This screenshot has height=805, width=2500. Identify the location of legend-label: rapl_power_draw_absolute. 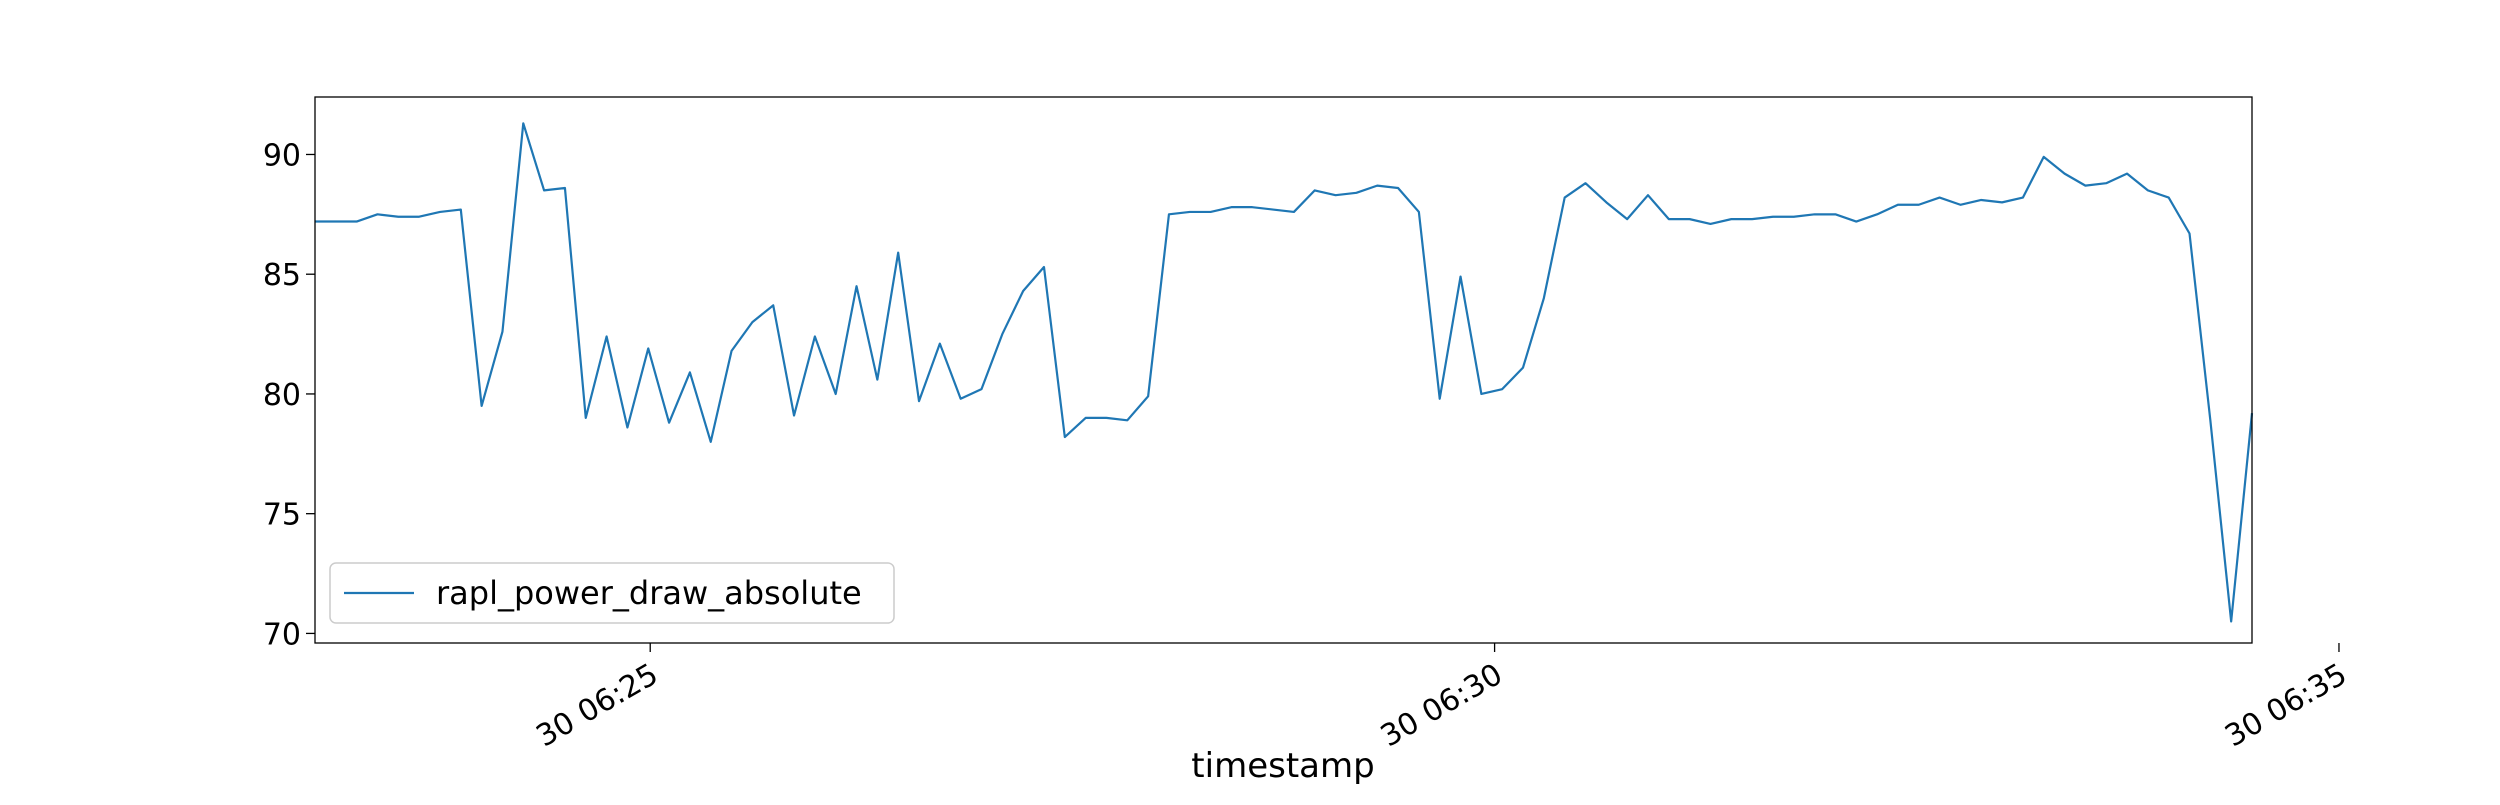
(649, 593).